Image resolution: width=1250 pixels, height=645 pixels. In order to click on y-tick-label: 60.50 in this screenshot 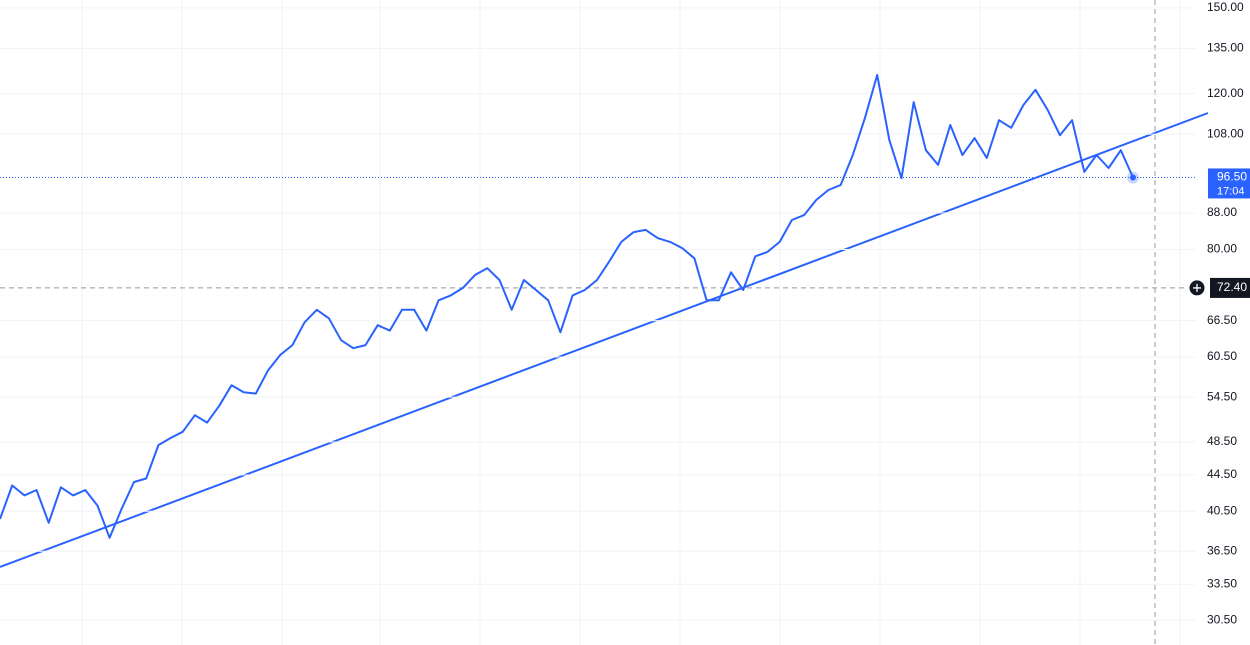, I will do `click(1222, 356)`.